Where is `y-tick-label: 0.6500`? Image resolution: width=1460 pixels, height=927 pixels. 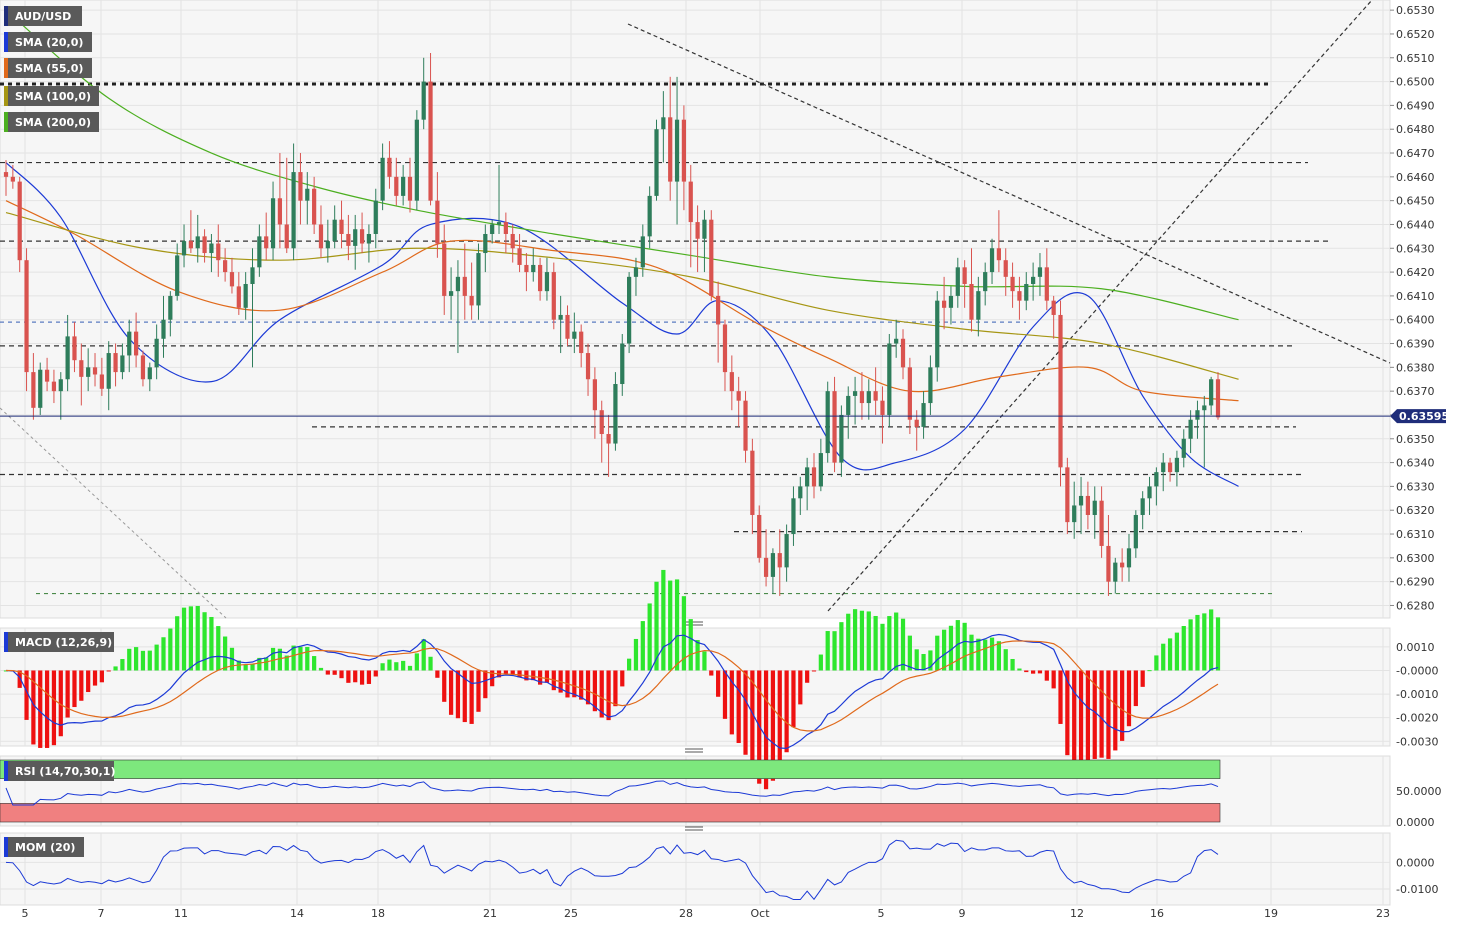 y-tick-label: 0.6500 is located at coordinates (1415, 82).